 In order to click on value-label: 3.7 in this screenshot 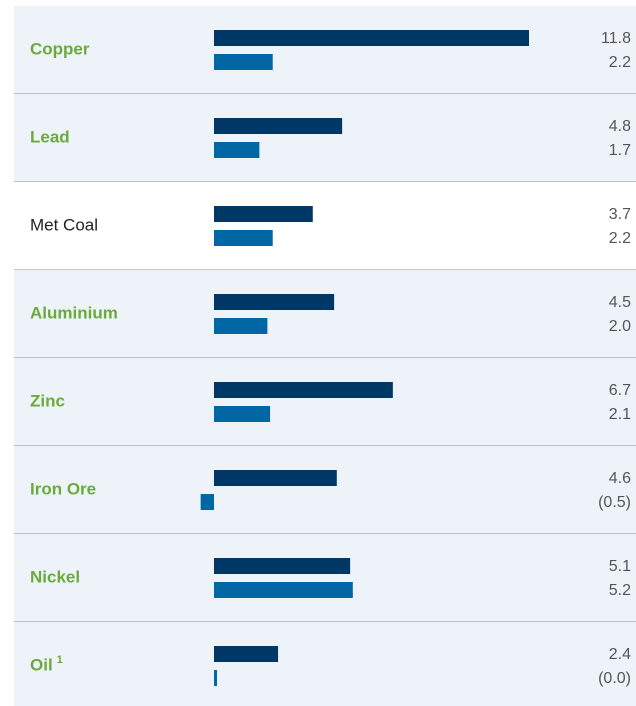, I will do `click(620, 214)`.